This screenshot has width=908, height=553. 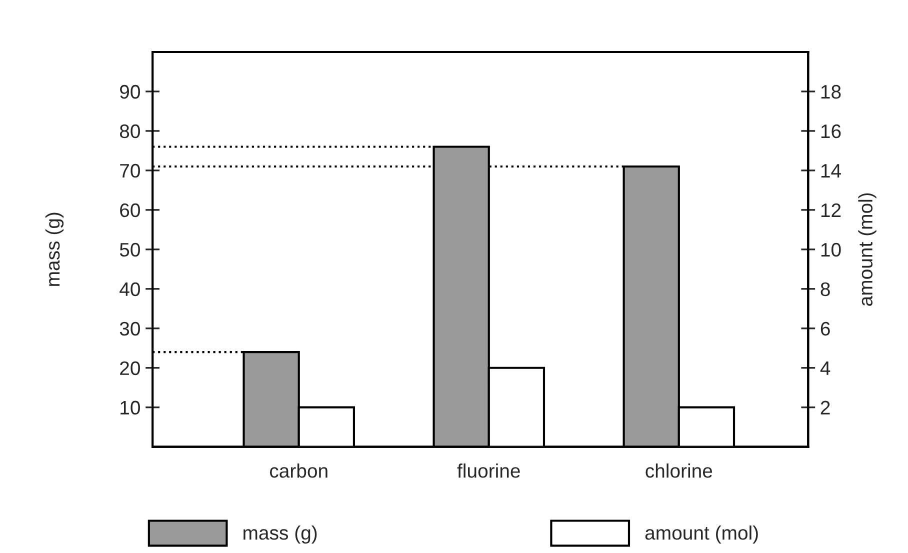 What do you see at coordinates (679, 470) in the screenshot?
I see `x-tick-label: chlorine` at bounding box center [679, 470].